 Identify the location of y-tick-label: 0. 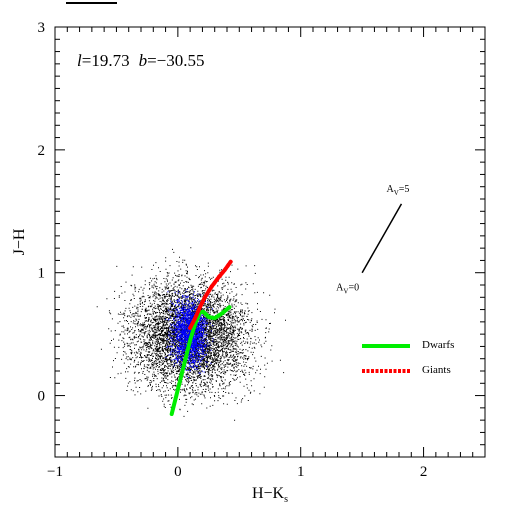
(42, 397).